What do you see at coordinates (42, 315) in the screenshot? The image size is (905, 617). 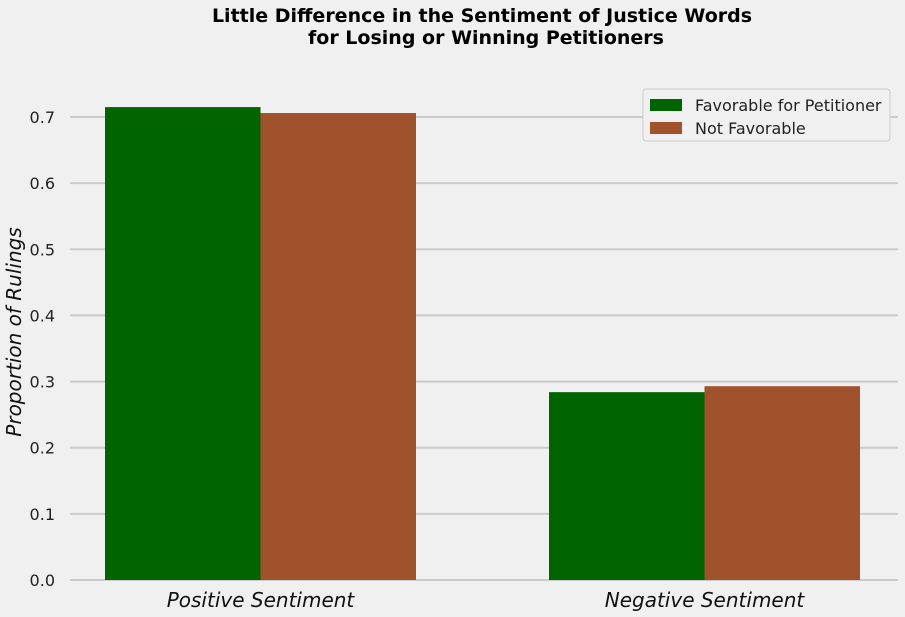 I see `y-tick-label: 0.4` at bounding box center [42, 315].